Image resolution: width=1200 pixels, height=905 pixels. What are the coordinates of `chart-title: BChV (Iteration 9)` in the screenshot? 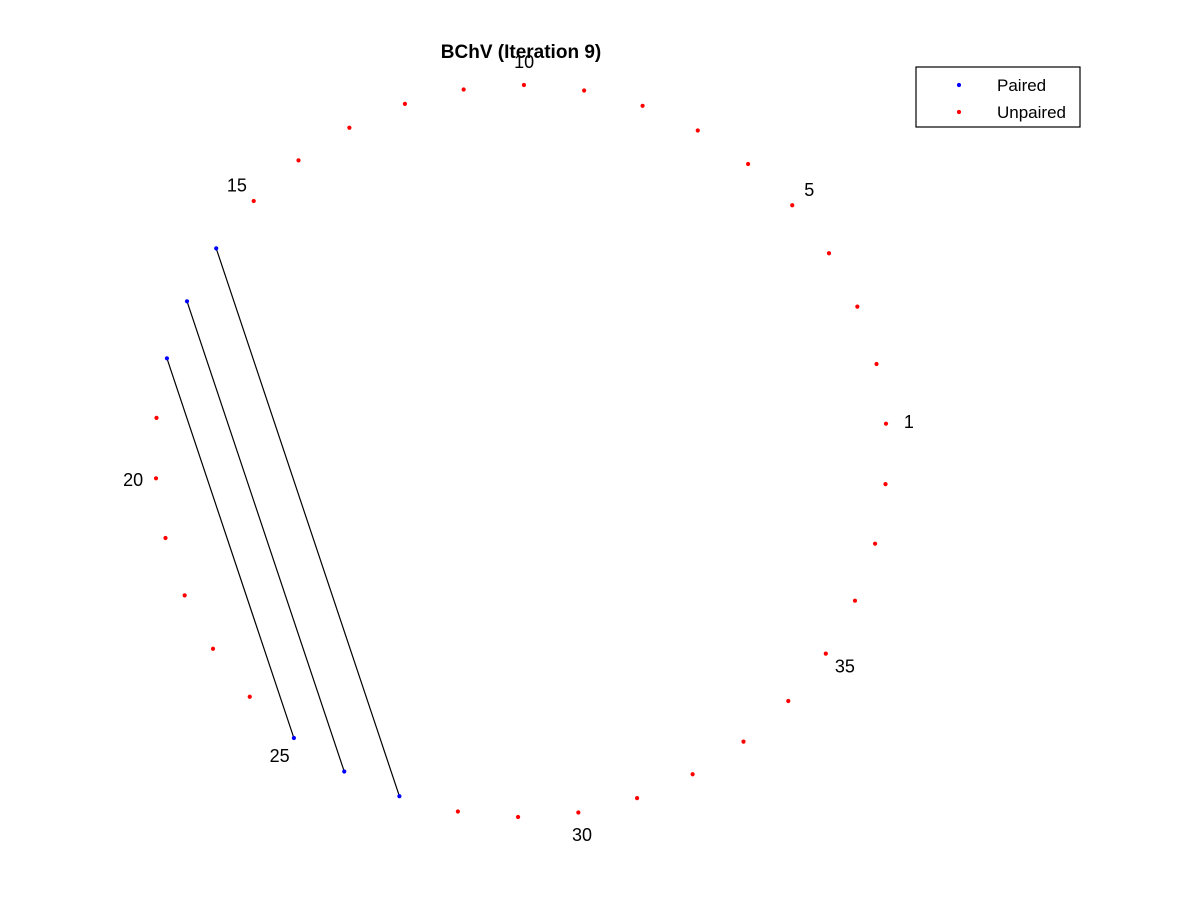 It's located at (521, 52).